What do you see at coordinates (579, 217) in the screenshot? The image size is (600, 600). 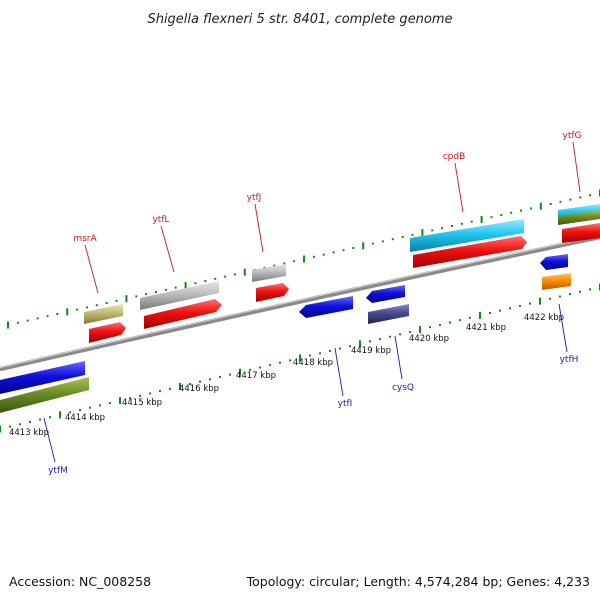 I see `feature-green-ytfG` at bounding box center [579, 217].